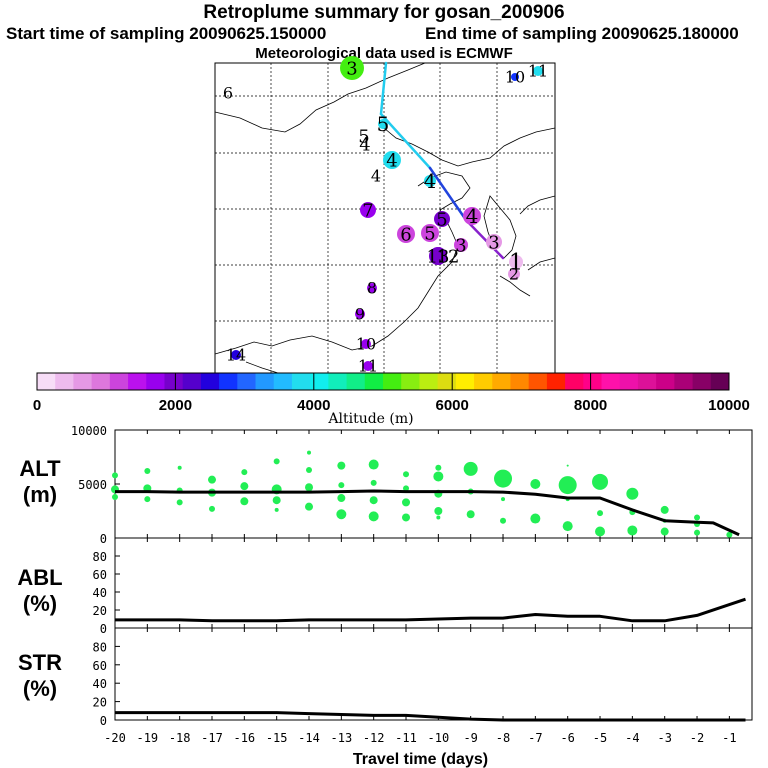 Image resolution: width=768 pixels, height=768 pixels. I want to click on map-day-label: 1, so click(516, 263).